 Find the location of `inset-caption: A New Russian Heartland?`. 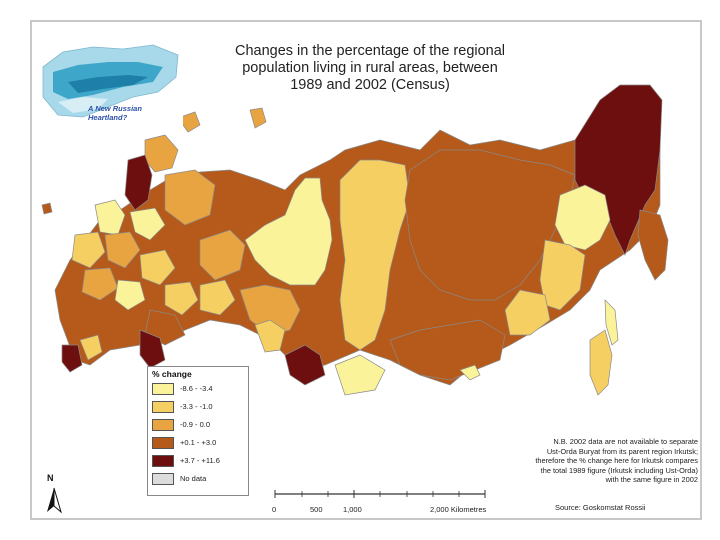

inset-caption: A New Russian Heartland? is located at coordinates (115, 113).